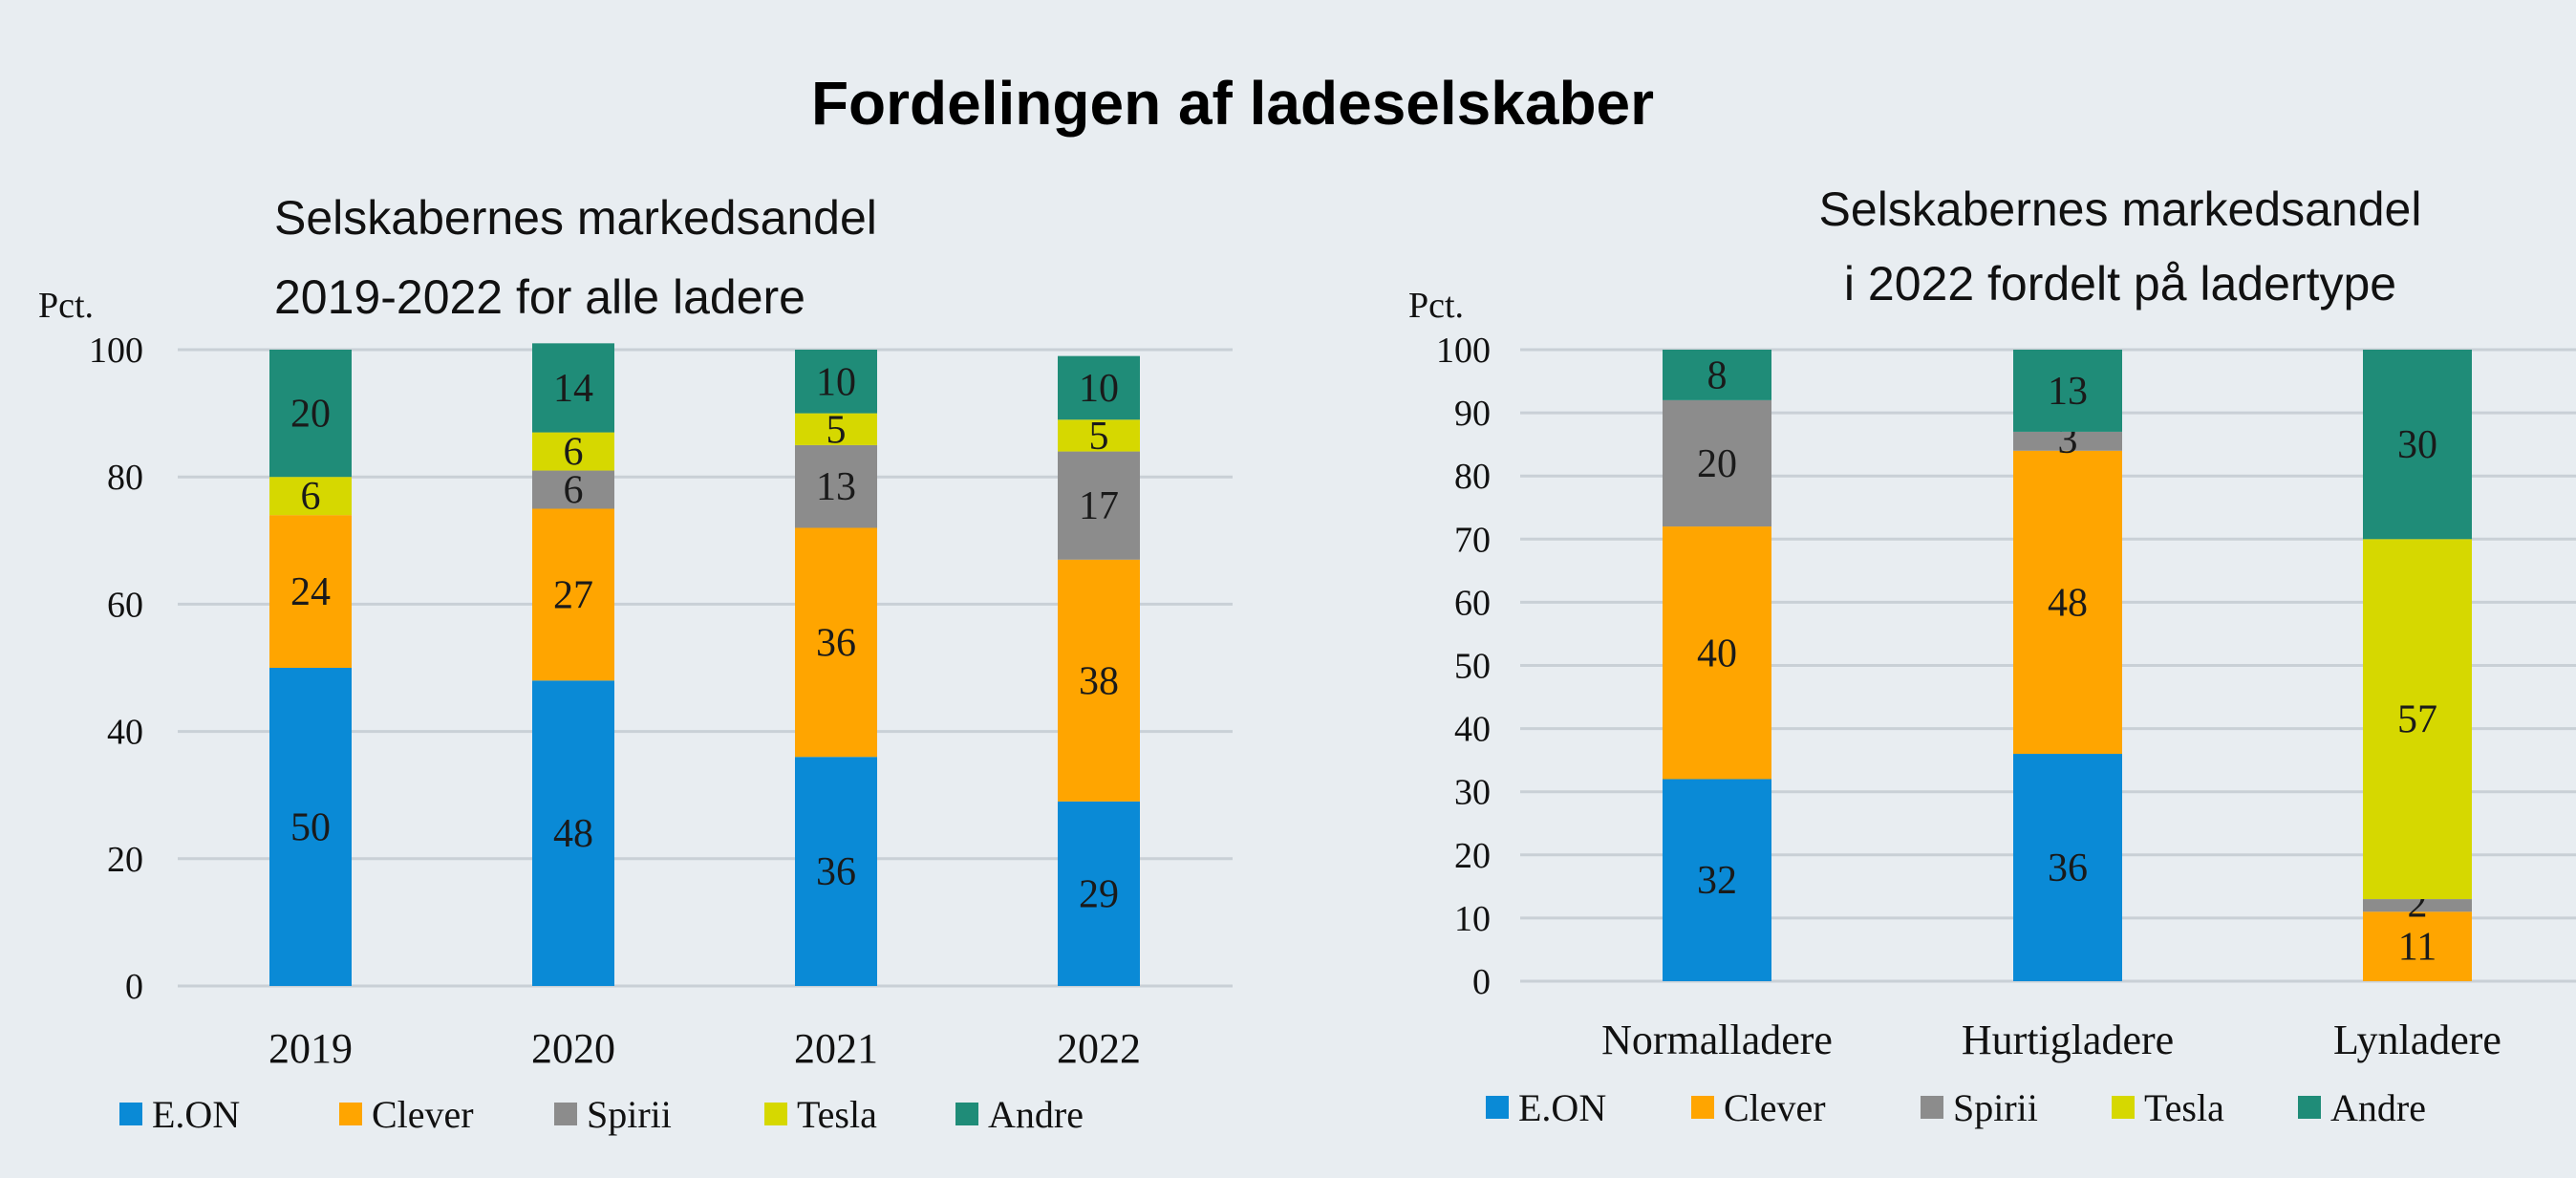 Image resolution: width=2576 pixels, height=1178 pixels. I want to click on y-tick-label: 90, so click(1472, 414).